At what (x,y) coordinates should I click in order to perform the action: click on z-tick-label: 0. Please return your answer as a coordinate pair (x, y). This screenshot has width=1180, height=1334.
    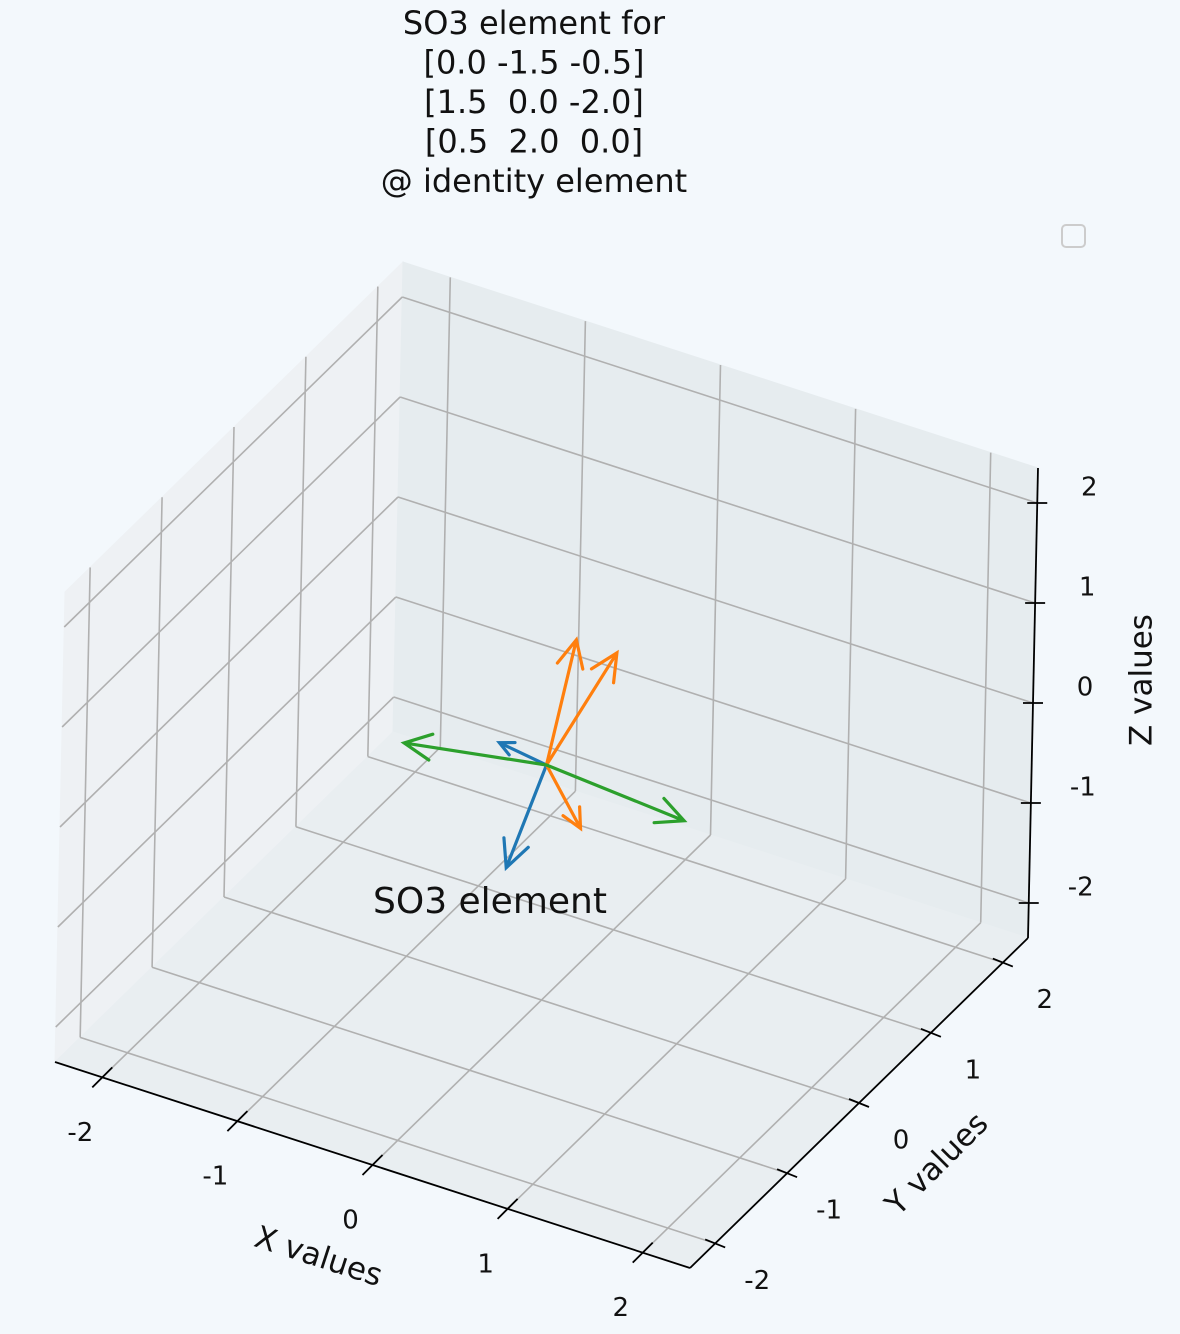
    Looking at the image, I should click on (1085, 688).